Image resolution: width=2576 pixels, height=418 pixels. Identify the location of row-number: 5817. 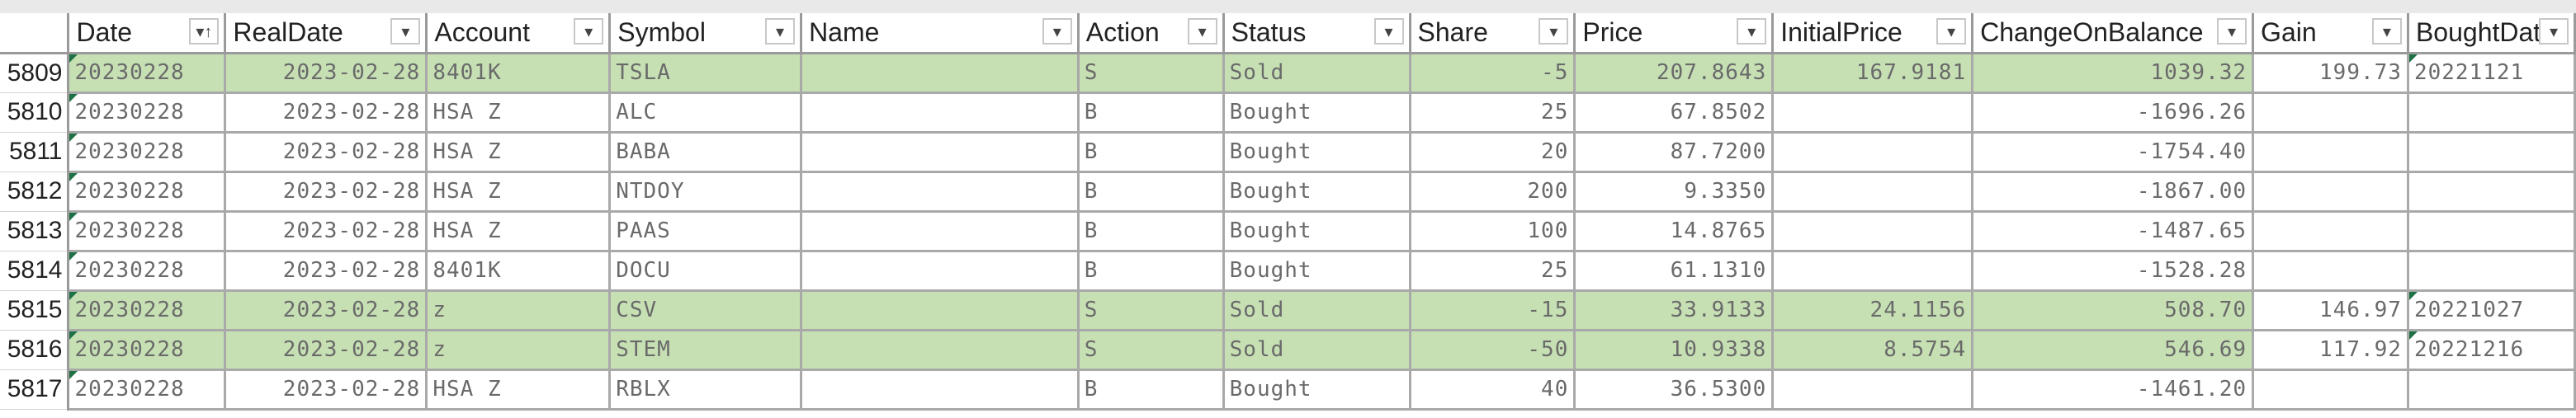
(35, 389).